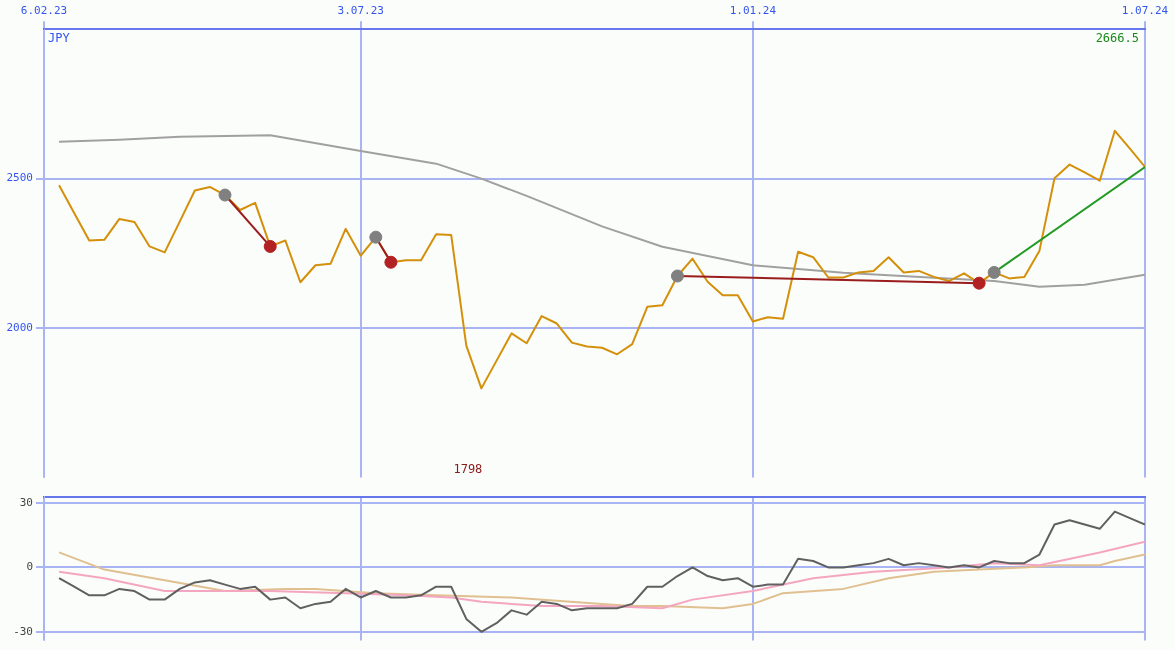 The width and height of the screenshot is (1175, 650). I want to click on x-tick-label: 6.02.23, so click(44, 11).